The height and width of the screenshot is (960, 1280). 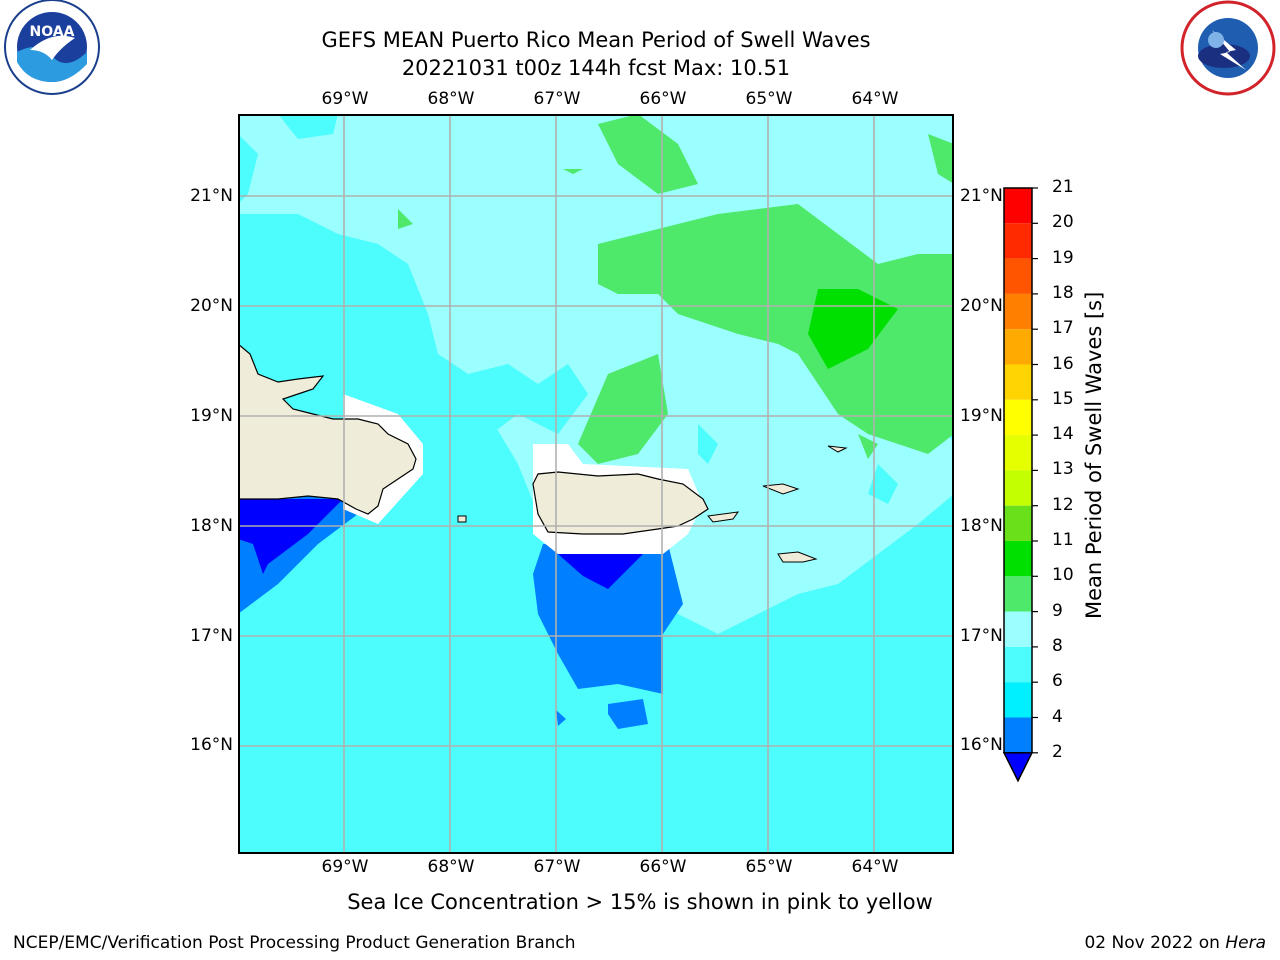 What do you see at coordinates (1063, 222) in the screenshot?
I see `colorbar-tick-label: 20` at bounding box center [1063, 222].